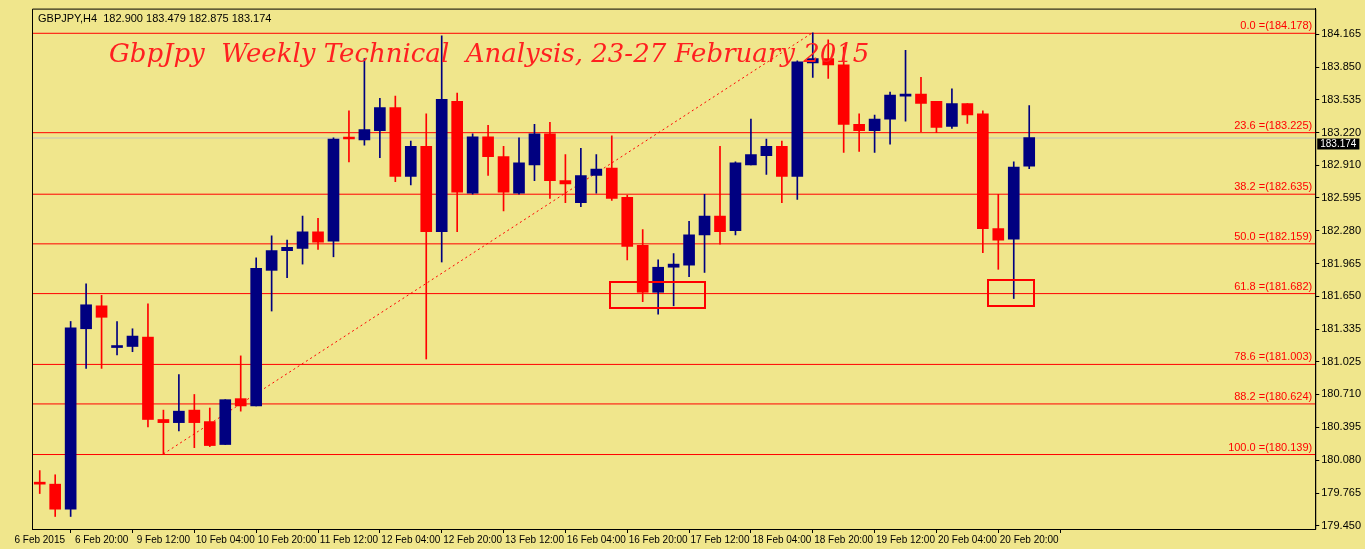 This screenshot has height=549, width=1365. What do you see at coordinates (40, 539) in the screenshot?
I see `x-tick-label: 6 Feb 2015` at bounding box center [40, 539].